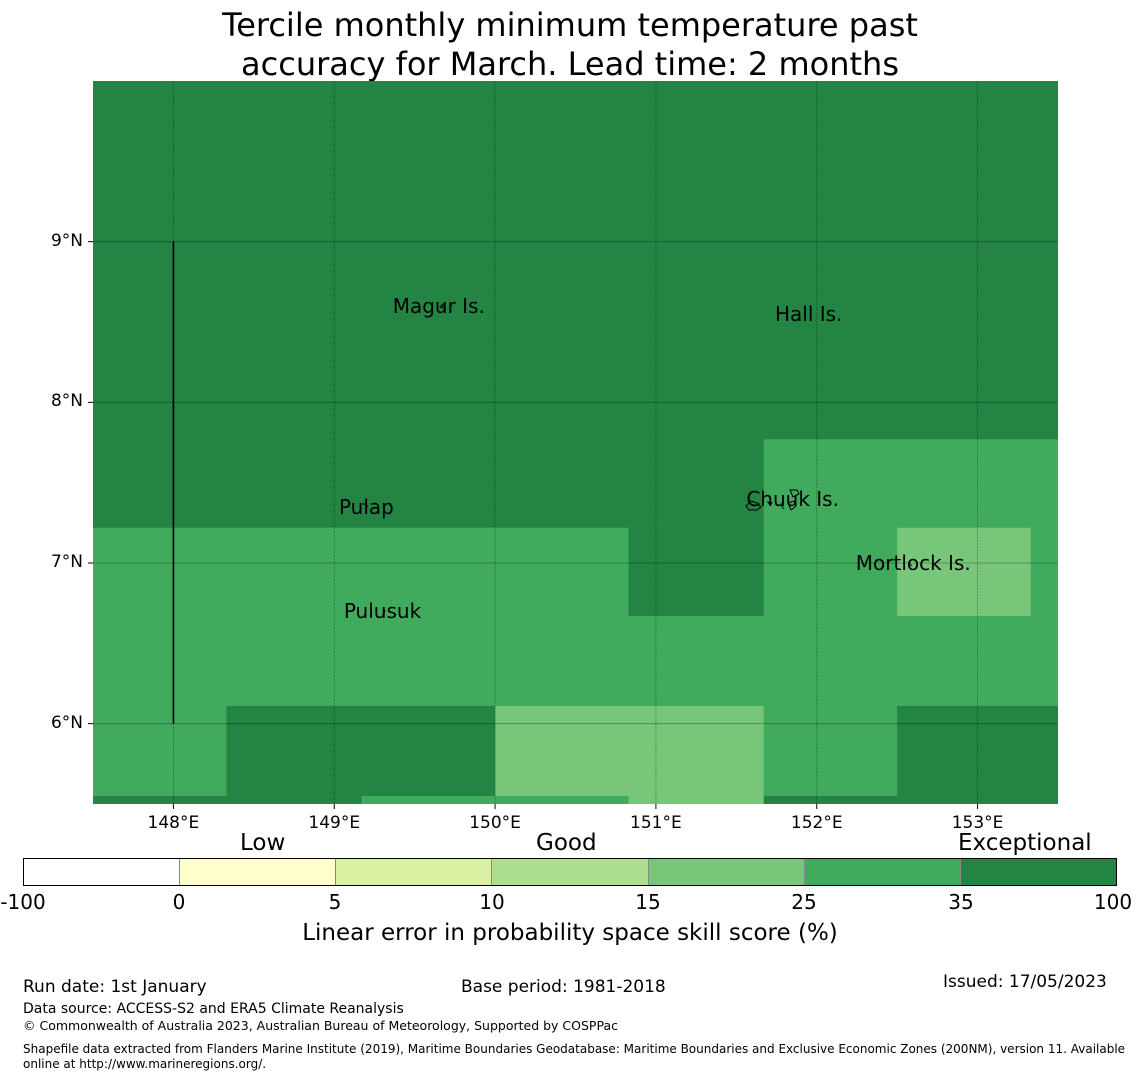  I want to click on colorbar, so click(570, 872).